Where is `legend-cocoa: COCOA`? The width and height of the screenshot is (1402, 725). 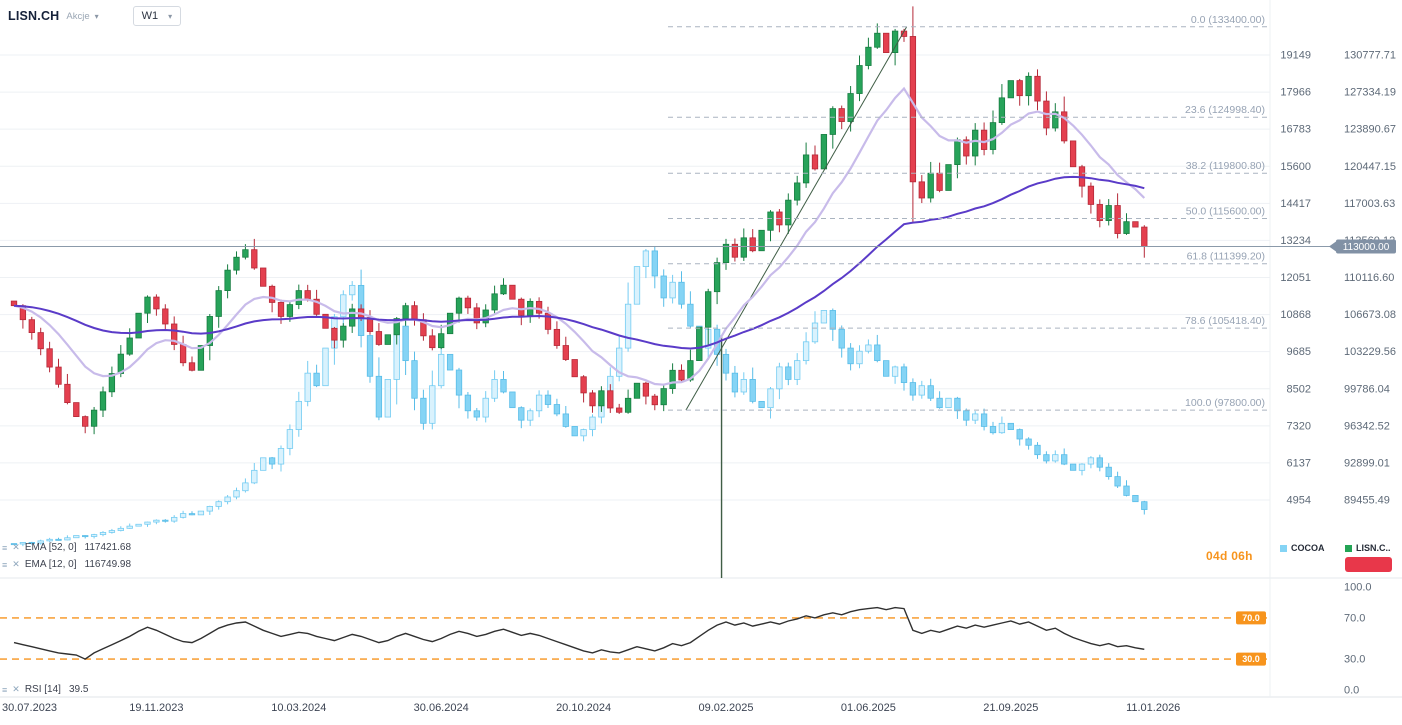
legend-cocoa: COCOA is located at coordinates (1302, 548).